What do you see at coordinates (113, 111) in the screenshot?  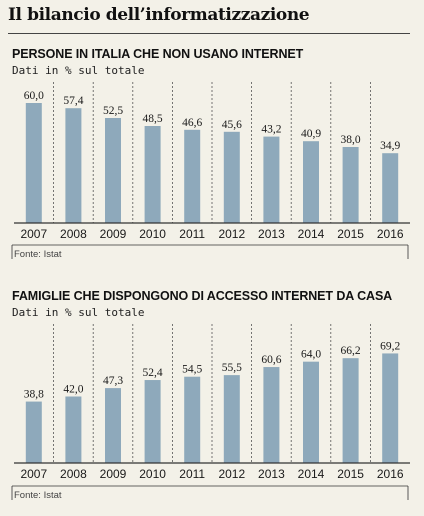 I see `data-label-2009: 52,5` at bounding box center [113, 111].